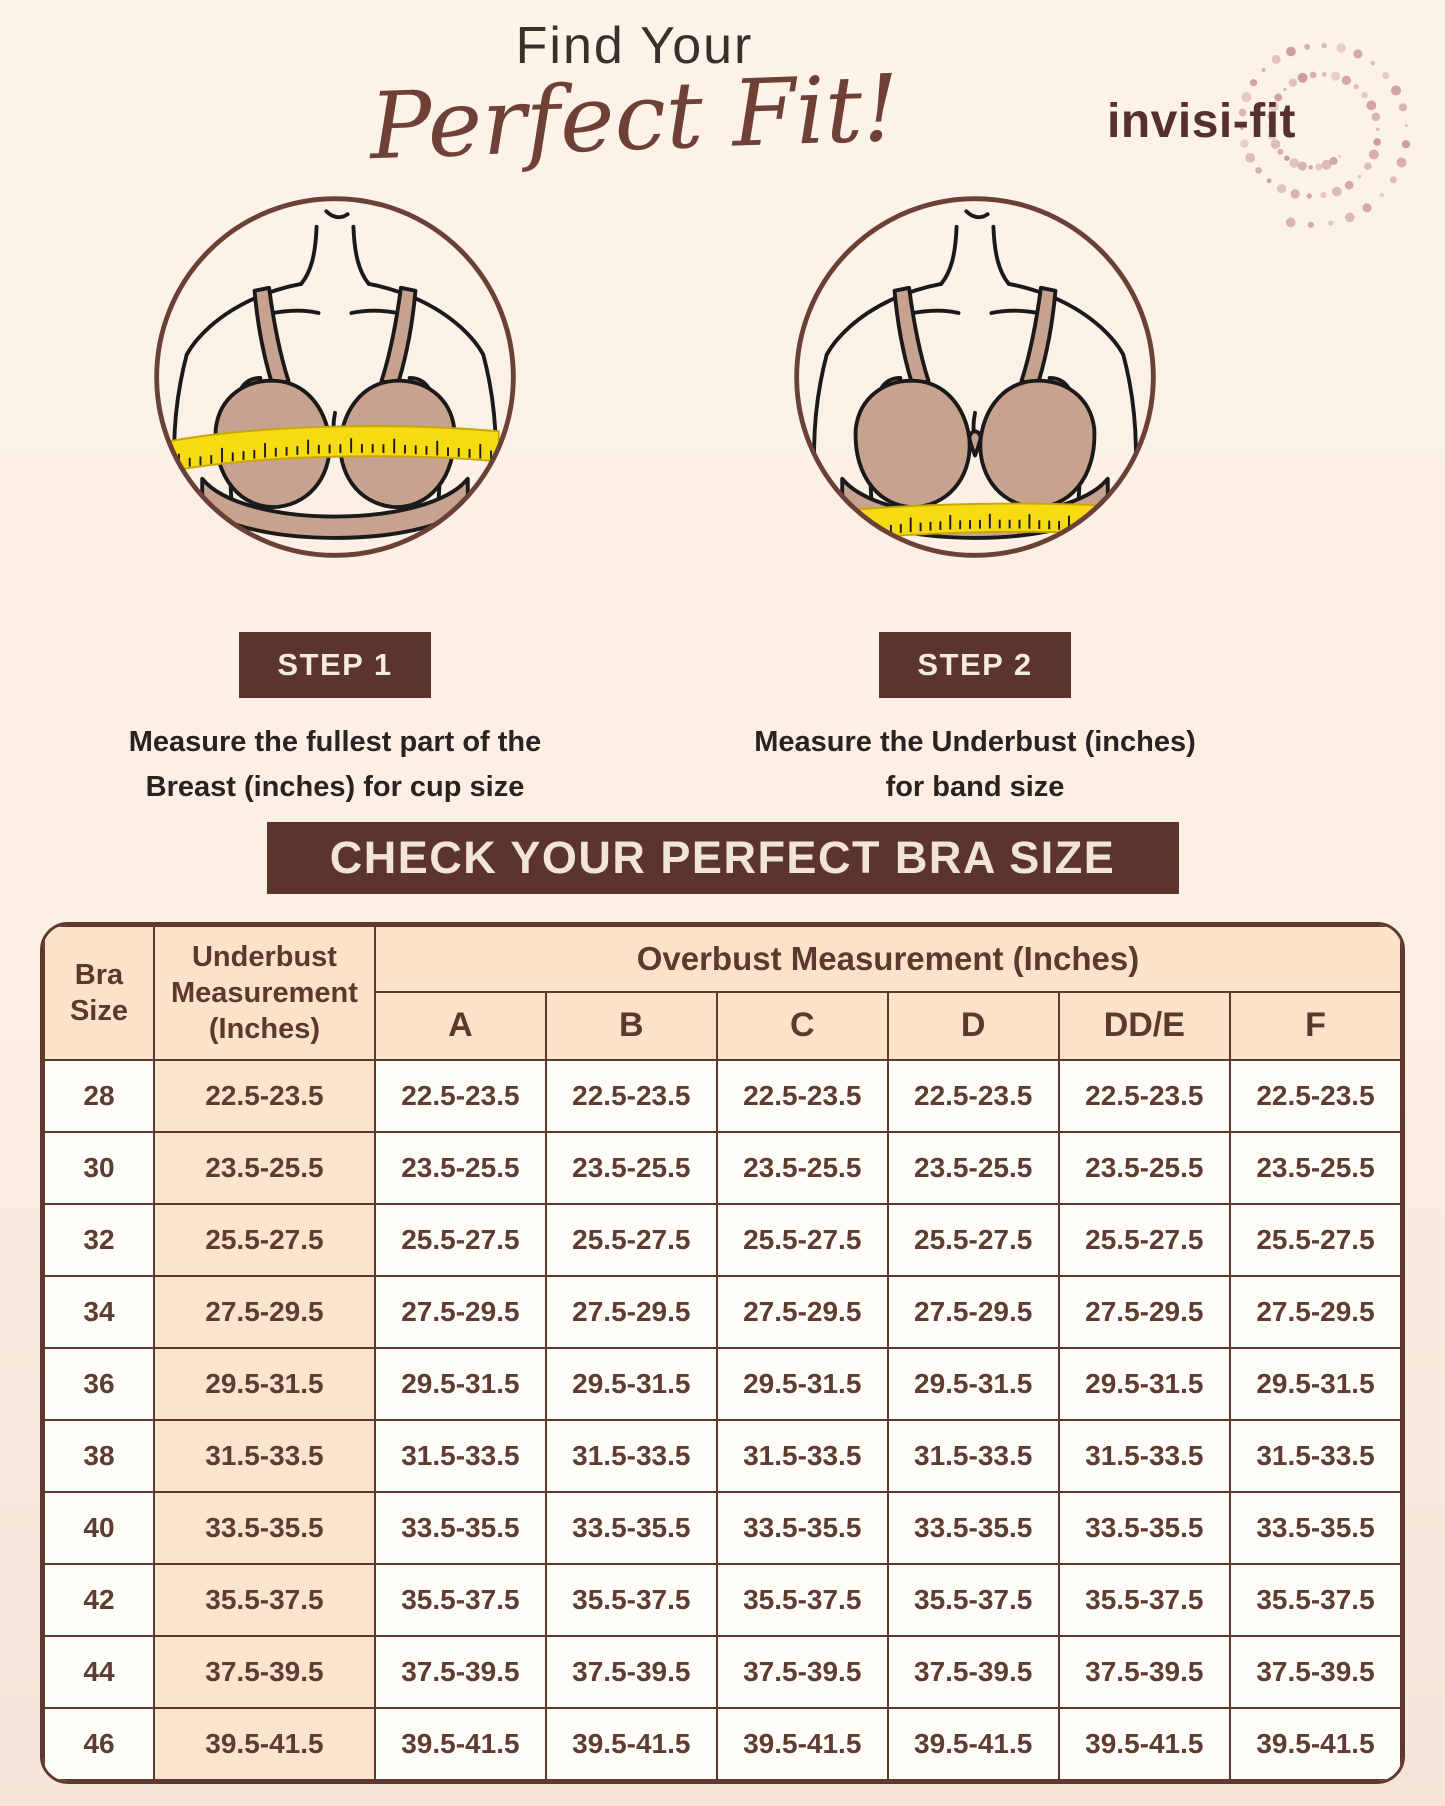 The image size is (1445, 1806). Describe the element at coordinates (99, 1383) in the screenshot. I see `bra-size-cell: 36` at that location.